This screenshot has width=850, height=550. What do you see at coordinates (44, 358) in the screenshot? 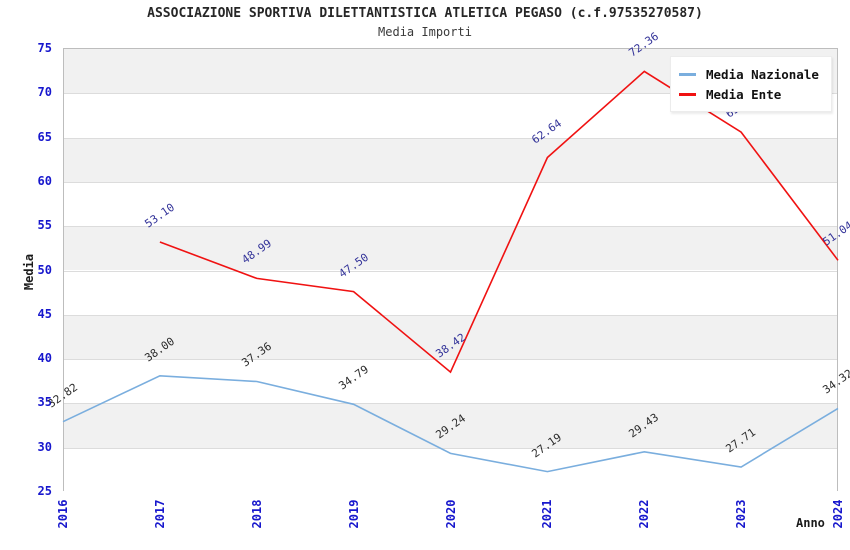
I see `y-tick-label: 40` at bounding box center [44, 358].